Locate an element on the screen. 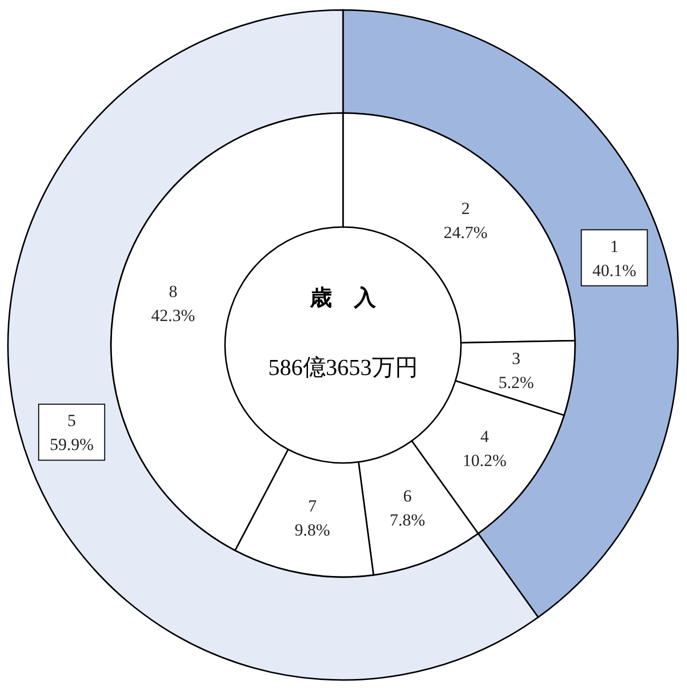 This screenshot has height=691, width=687. data-label: 59.9% is located at coordinates (72, 444).